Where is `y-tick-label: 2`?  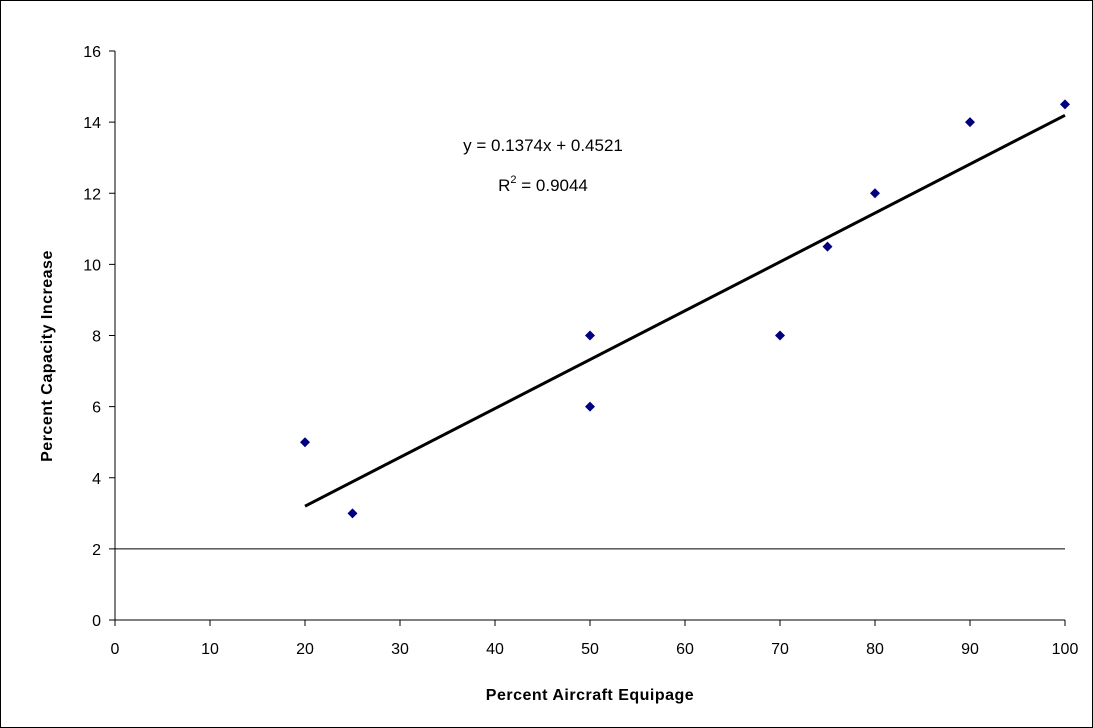
y-tick-label: 2 is located at coordinates (96, 550).